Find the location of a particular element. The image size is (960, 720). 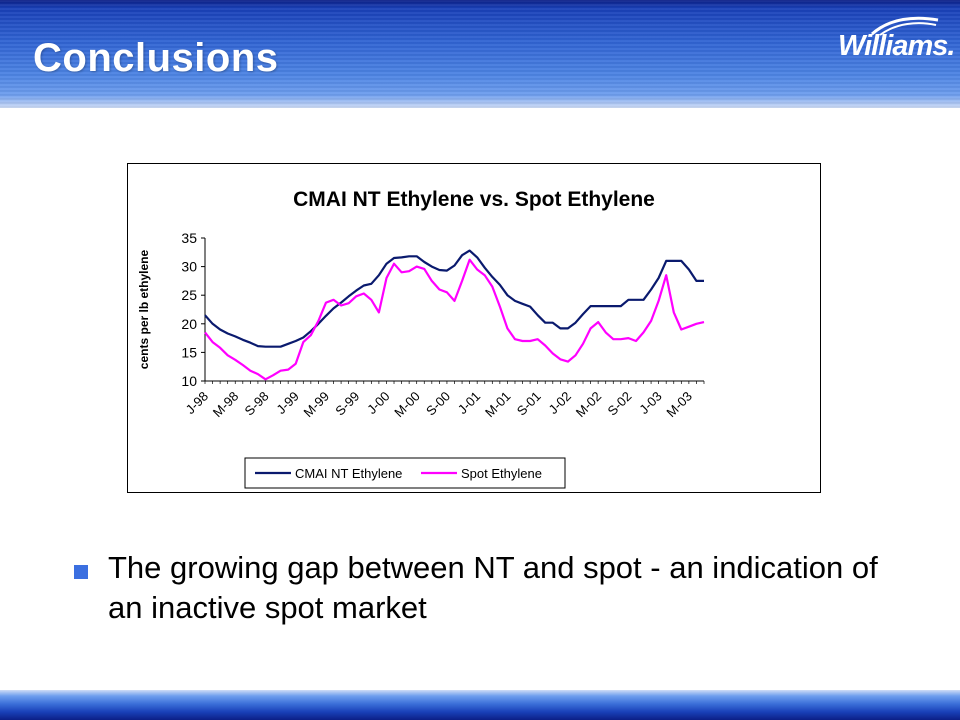

y-tick-label: 30 is located at coordinates (189, 267).